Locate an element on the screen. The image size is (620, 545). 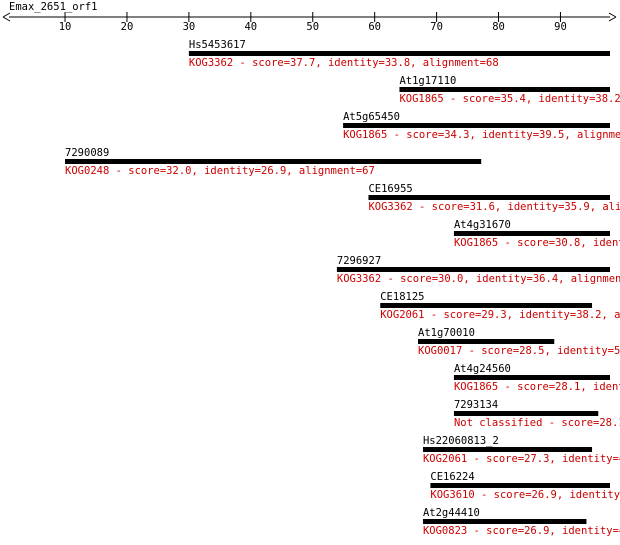
hit-name: At4g31670 is located at coordinates (482, 225).